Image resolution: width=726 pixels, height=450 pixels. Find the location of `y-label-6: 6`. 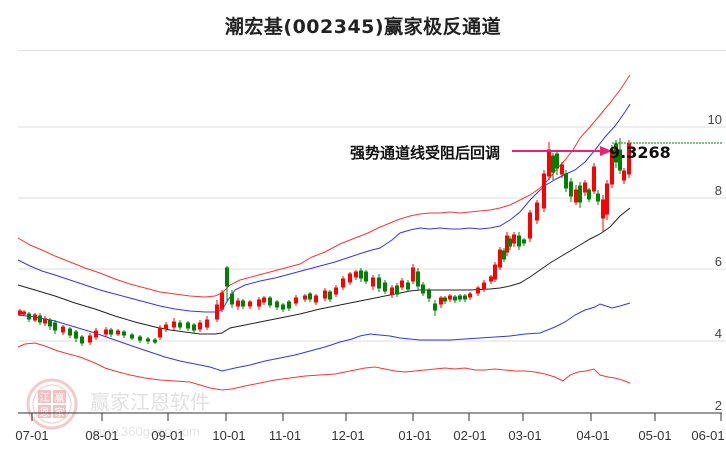

y-label-6: 6 is located at coordinates (718, 261).